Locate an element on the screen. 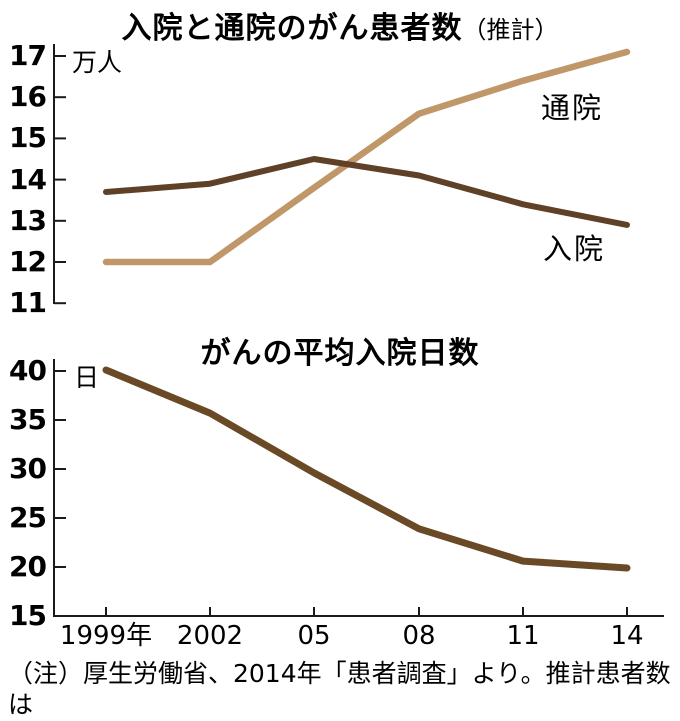  top-chart-title-main: 入院と通院のがん患者数 is located at coordinates (292, 28).